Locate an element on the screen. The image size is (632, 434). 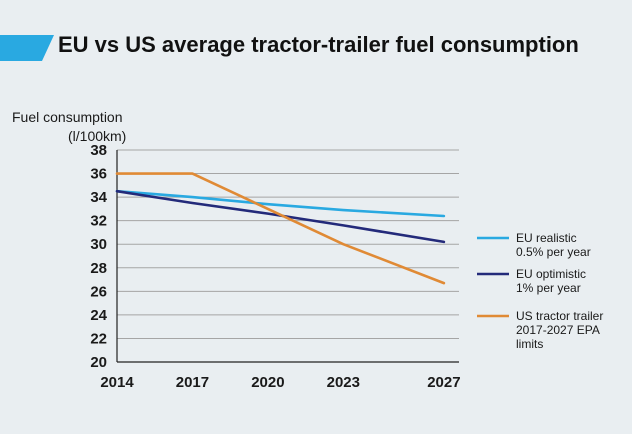
y-tick-label: 22 is located at coordinates (98, 338).